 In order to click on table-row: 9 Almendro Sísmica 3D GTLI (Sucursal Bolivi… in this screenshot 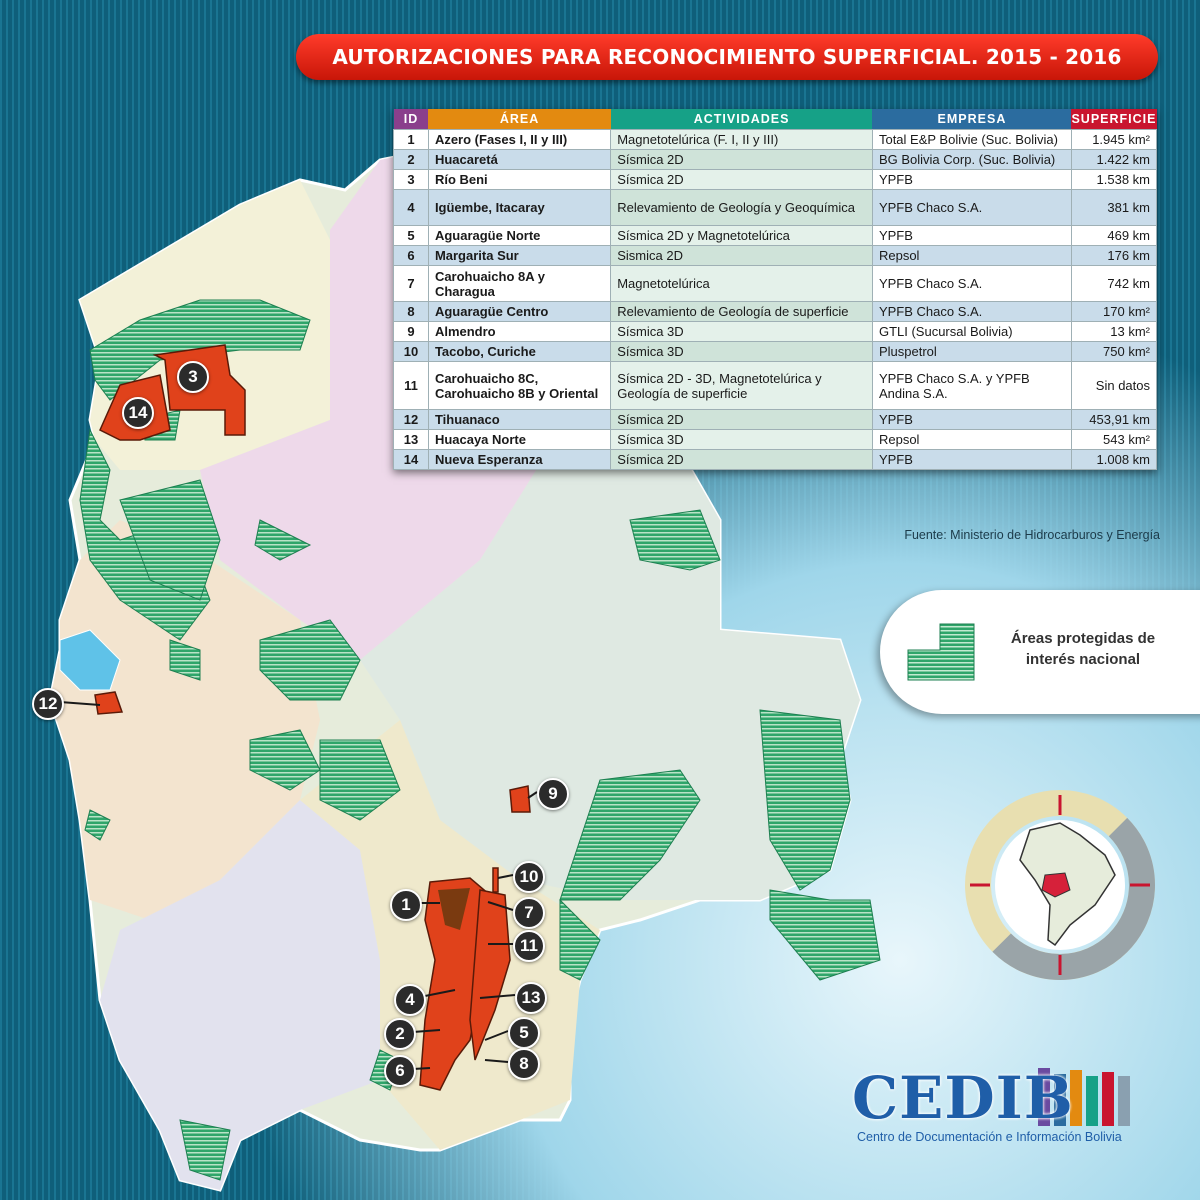, I will do `click(775, 331)`.